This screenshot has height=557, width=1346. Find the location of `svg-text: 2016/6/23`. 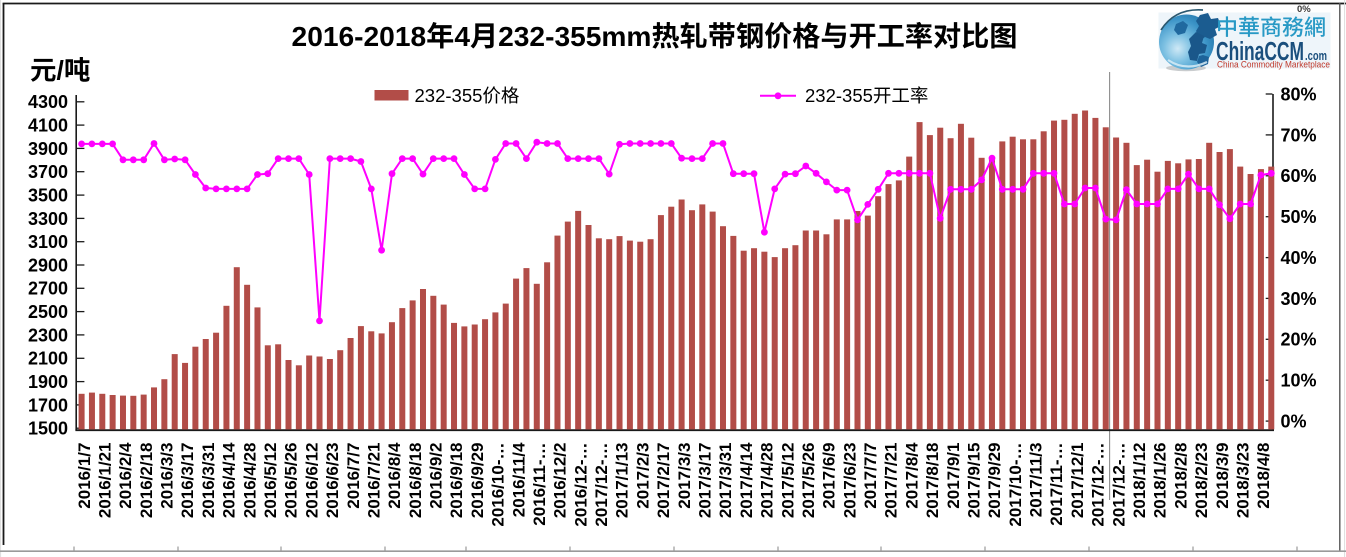

svg-text: 2016/6/23 is located at coordinates (332, 481).